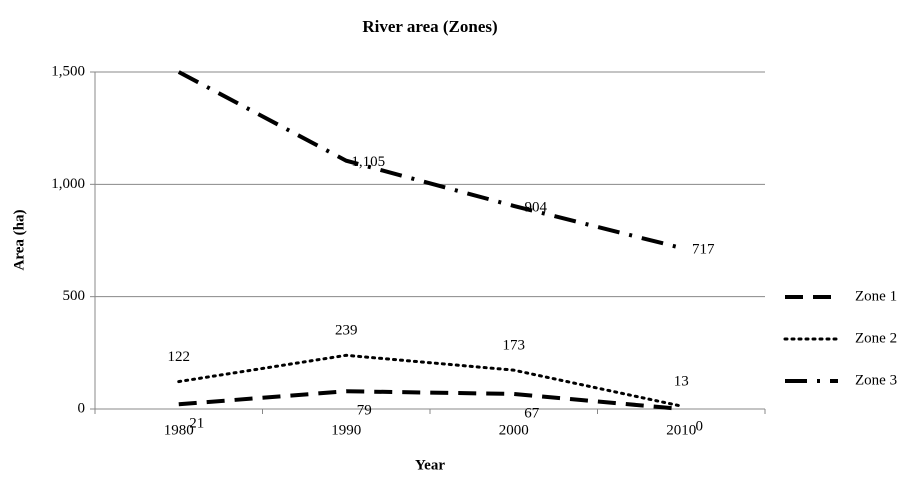 This screenshot has width=916, height=477. What do you see at coordinates (703, 249) in the screenshot?
I see `data-label: 717` at bounding box center [703, 249].